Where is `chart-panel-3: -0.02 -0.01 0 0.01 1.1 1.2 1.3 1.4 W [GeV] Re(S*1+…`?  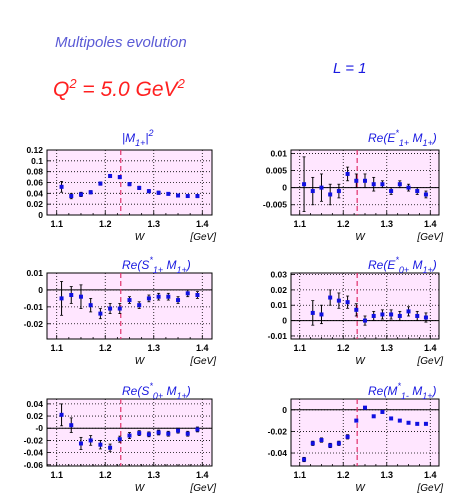
chart-panel-3: -0.02 -0.01 0 0.01 1.1 1.2 1.3 1.4 W [GeV] Re(S*1+… is located at coordinates (120, 311).